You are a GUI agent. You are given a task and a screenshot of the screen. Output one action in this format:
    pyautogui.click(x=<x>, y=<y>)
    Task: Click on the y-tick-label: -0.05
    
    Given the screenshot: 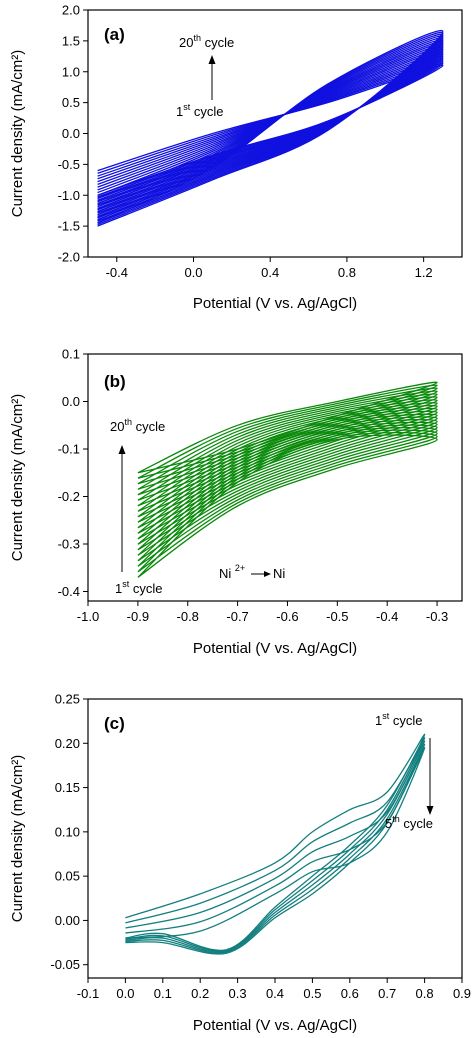 What is the action you would take?
    pyautogui.click(x=65, y=964)
    